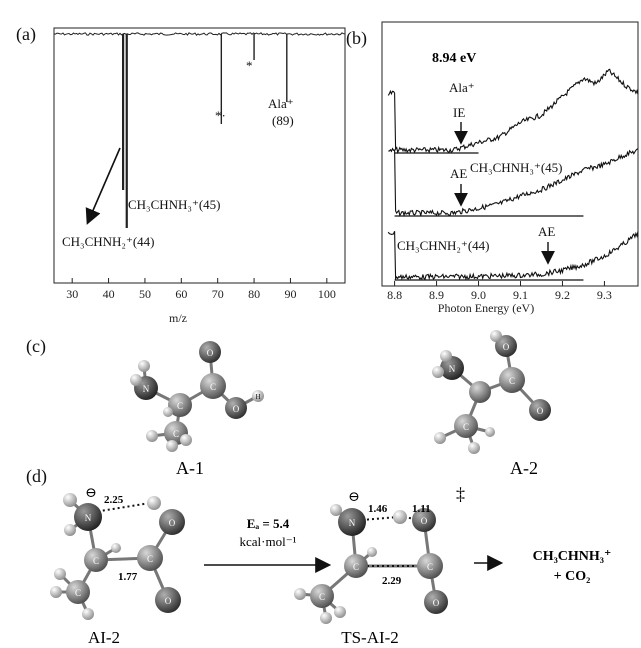 Image resolution: width=641 pixels, height=648 pixels. Describe the element at coordinates (109, 294) in the screenshot. I see `x-tick-label: 40` at that location.